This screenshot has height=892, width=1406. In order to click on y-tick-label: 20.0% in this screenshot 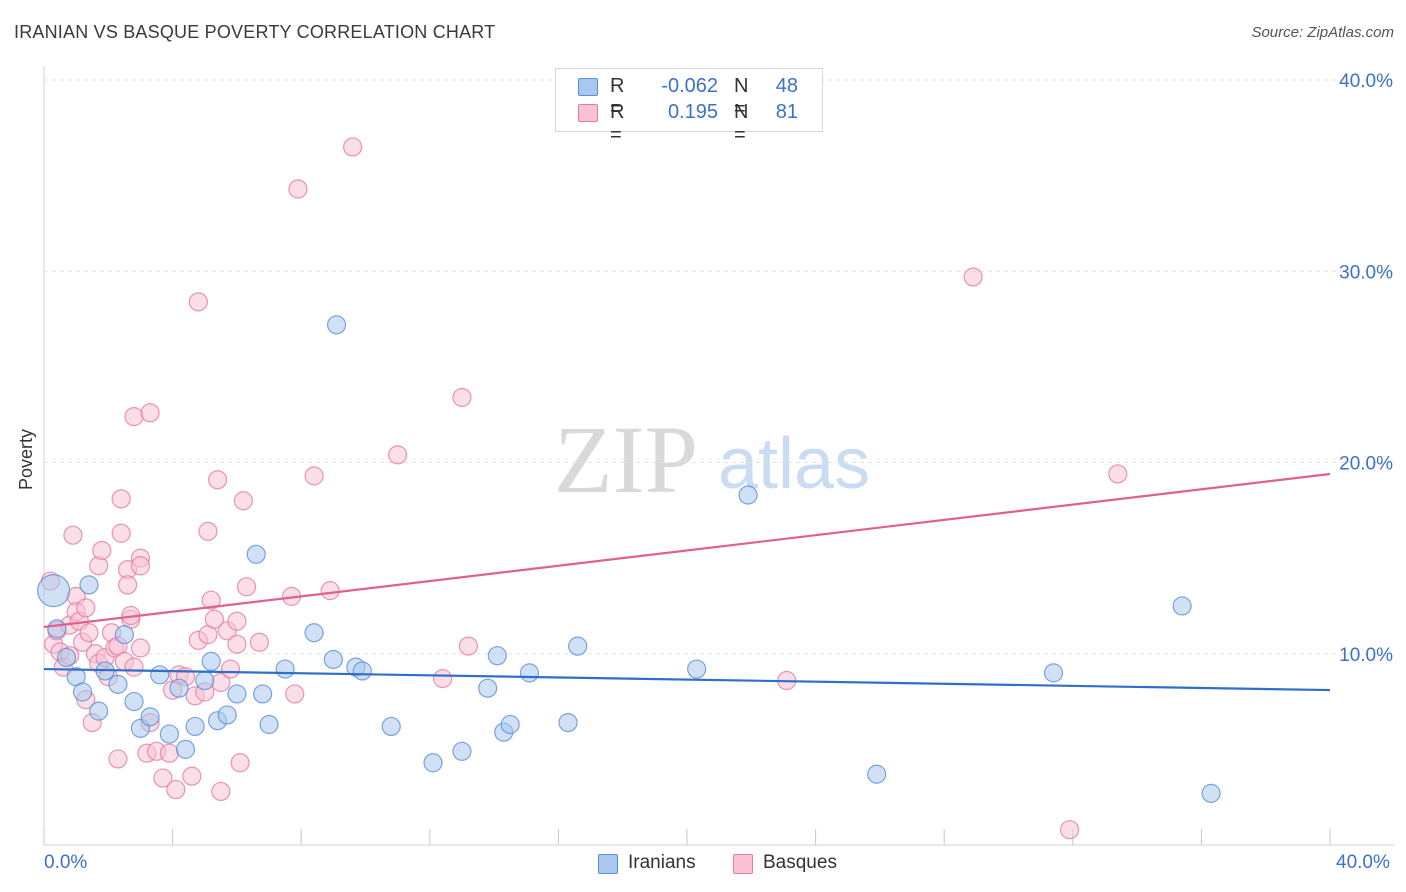, I will do `click(1366, 464)`.